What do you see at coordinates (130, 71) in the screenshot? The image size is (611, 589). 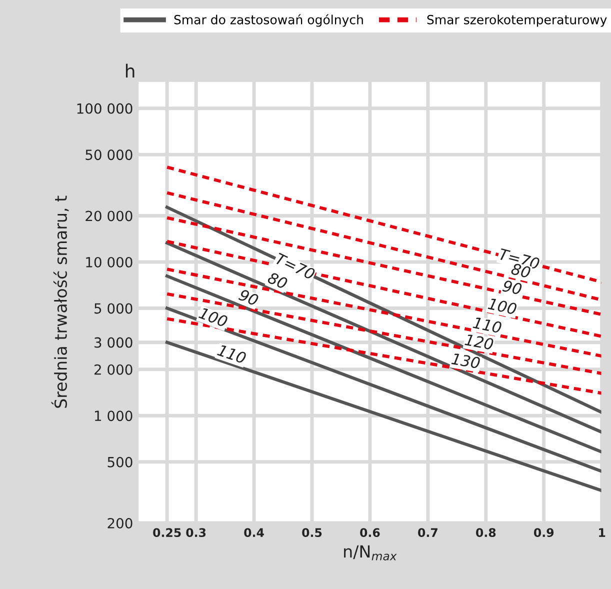 I see `text: h` at bounding box center [130, 71].